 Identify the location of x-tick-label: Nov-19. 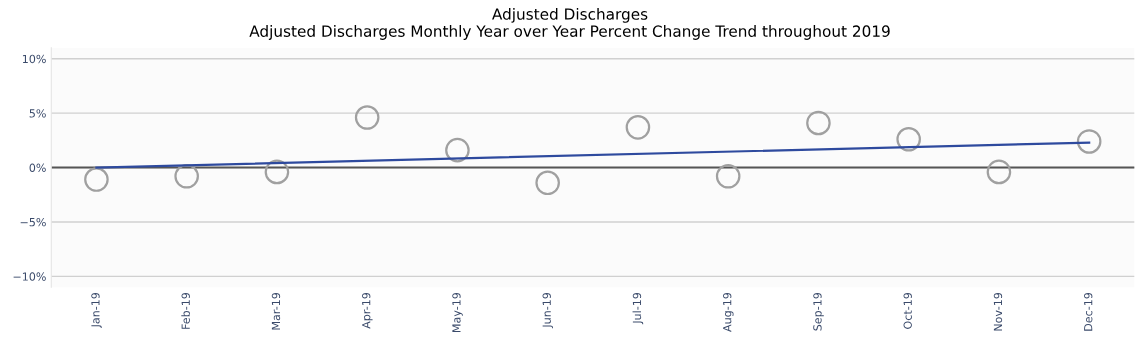
(998, 311).